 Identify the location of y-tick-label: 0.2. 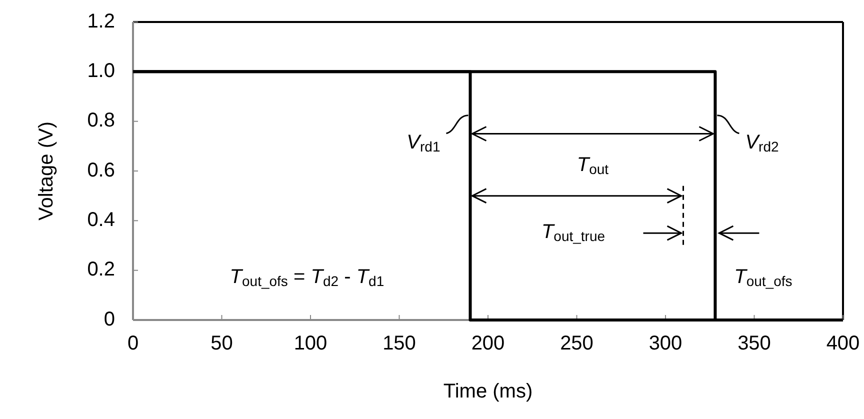
(101, 269).